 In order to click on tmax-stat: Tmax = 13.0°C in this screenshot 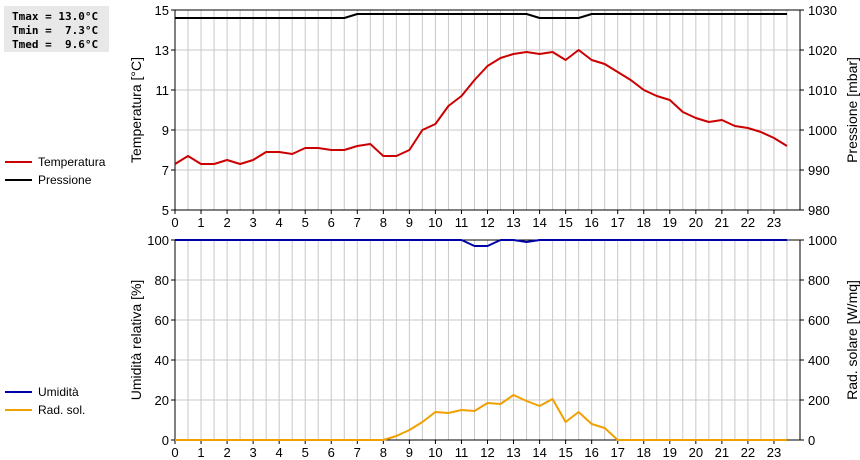, I will do `click(55, 16)`.